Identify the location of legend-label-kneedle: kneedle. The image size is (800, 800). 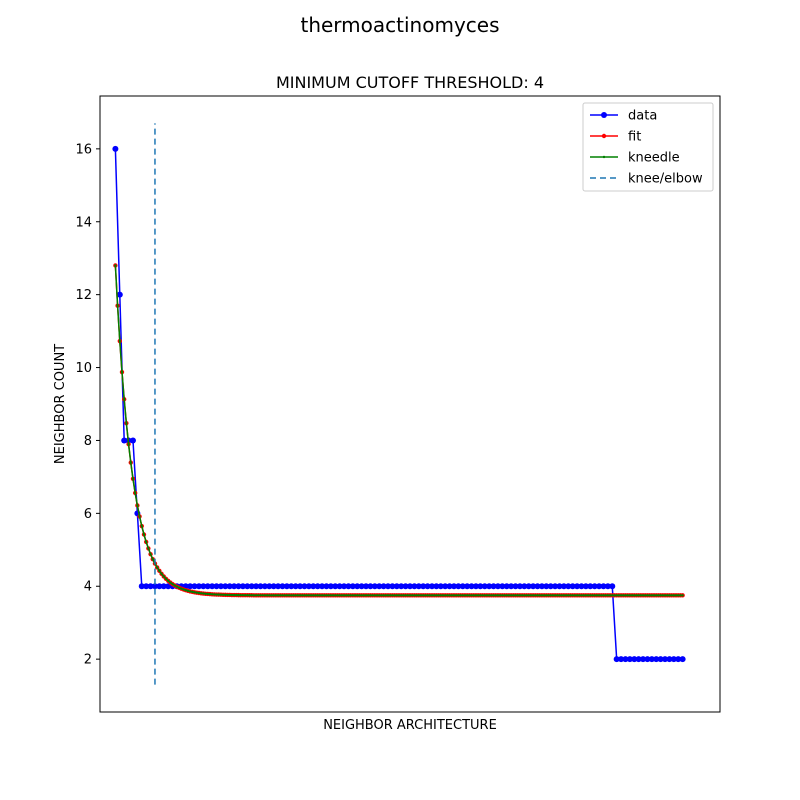
(654, 158).